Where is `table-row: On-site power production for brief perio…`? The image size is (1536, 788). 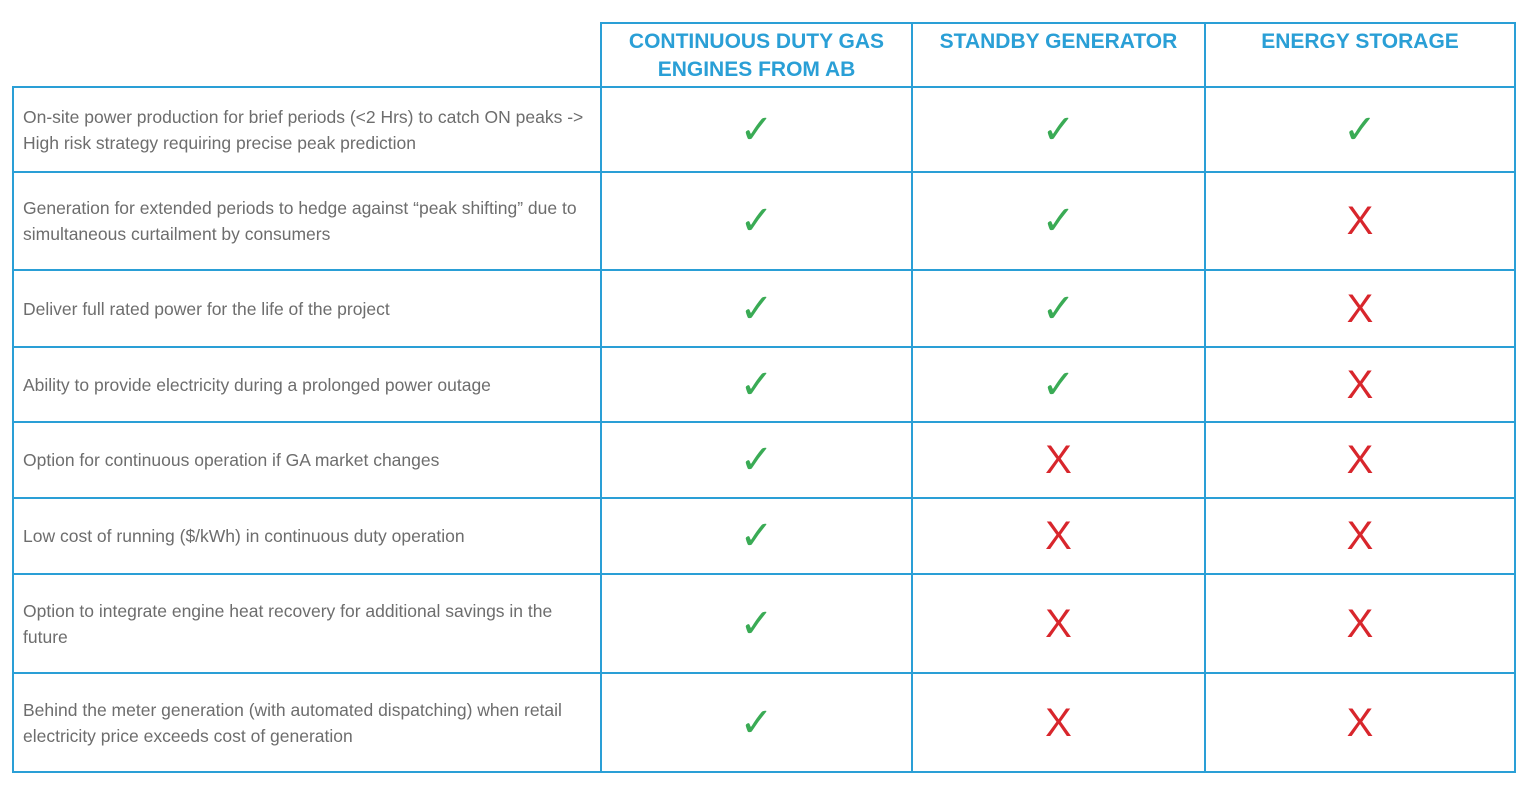
table-row: On-site power production for brief perio… is located at coordinates (764, 129).